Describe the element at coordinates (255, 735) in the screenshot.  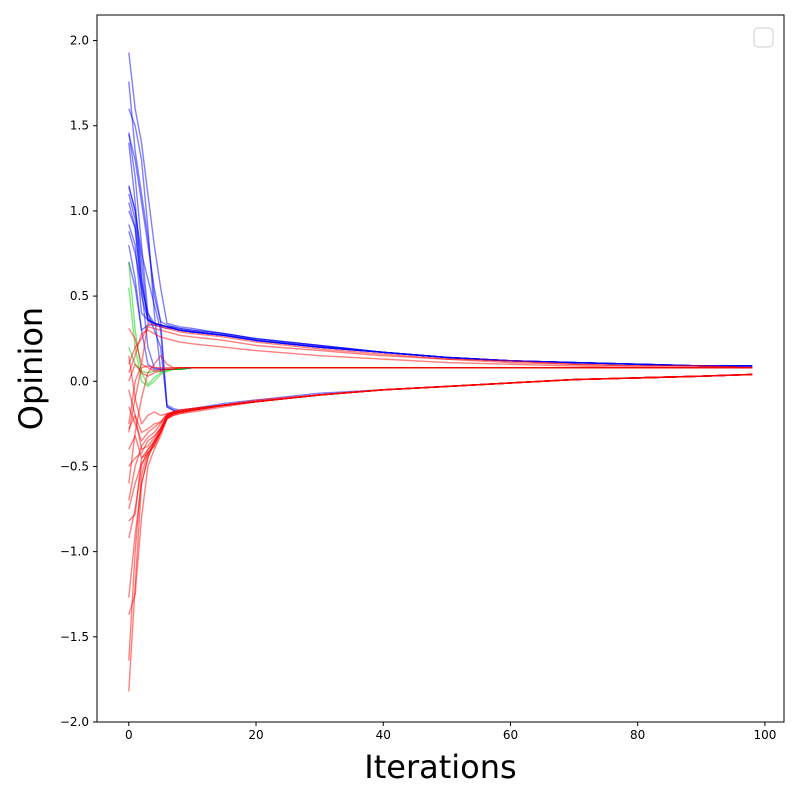
I see `x-tick-label: 20` at that location.